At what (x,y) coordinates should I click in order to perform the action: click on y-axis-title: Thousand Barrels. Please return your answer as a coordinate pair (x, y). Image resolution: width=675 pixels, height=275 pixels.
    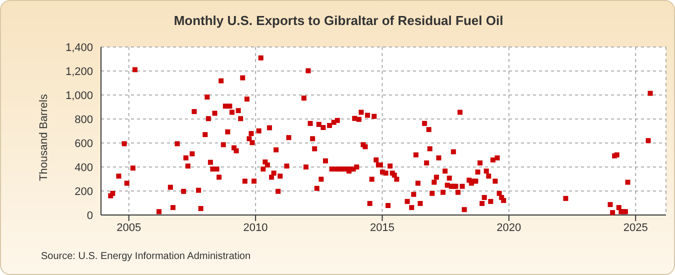
    Looking at the image, I should click on (44, 137).